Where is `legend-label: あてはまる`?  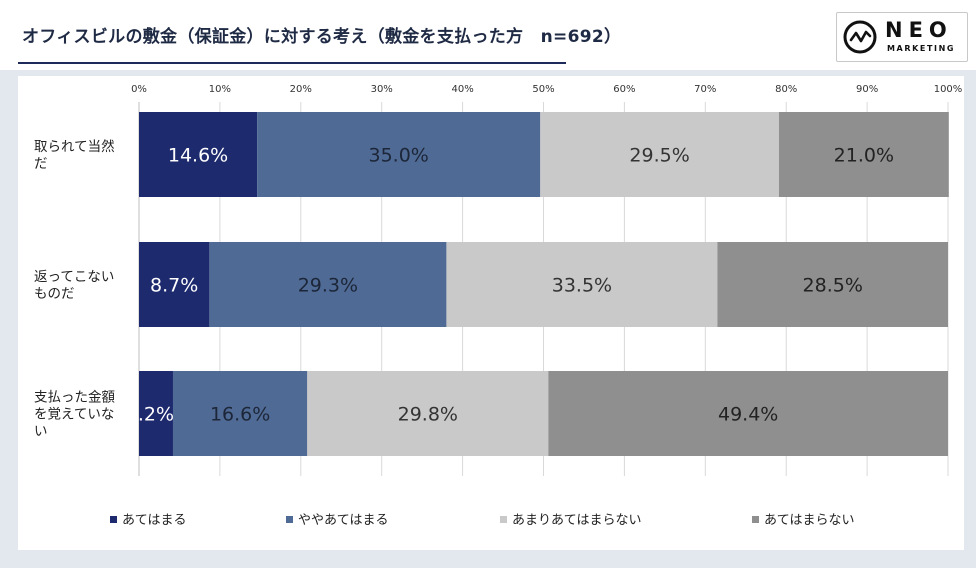
legend-label: あてはまる is located at coordinates (154, 520).